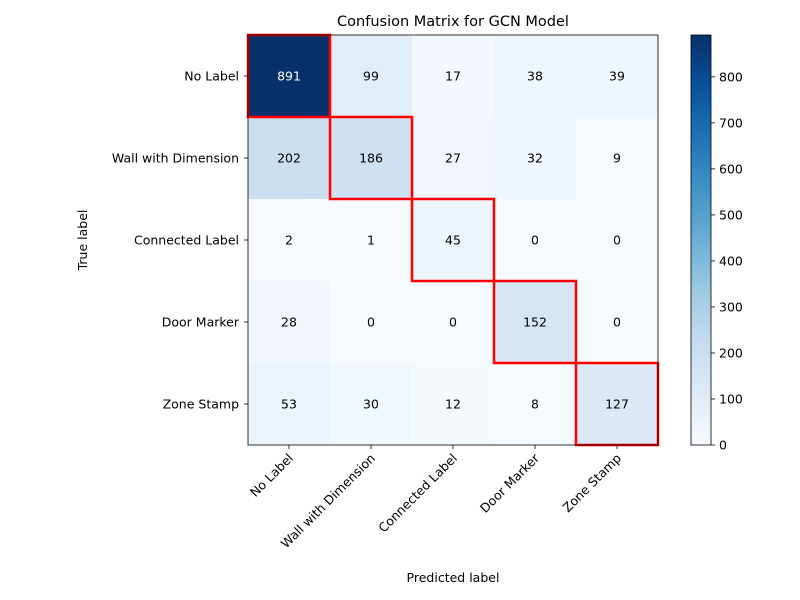  I want to click on colorbar, so click(701, 240).